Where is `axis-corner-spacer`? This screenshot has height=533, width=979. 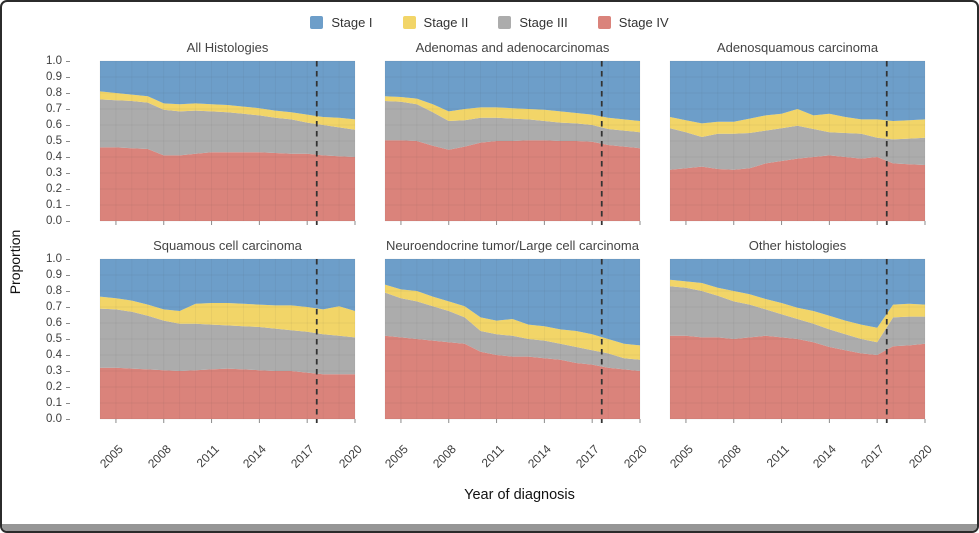
axis-corner-spacer is located at coordinates (48, 435).